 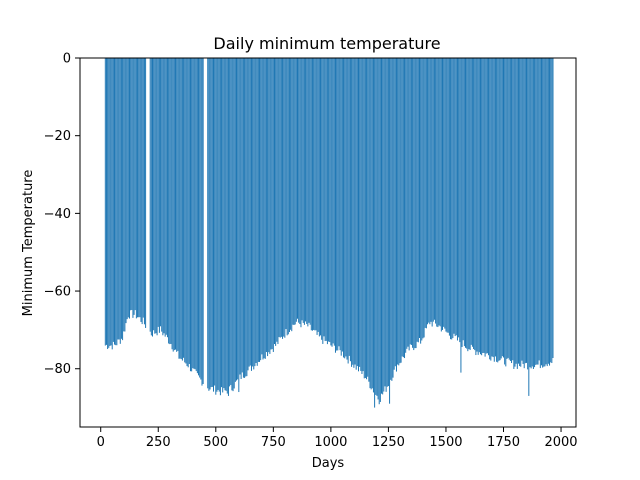 I want to click on x-axis: 0 250 500 750 1000 1250 1500 1750 2000, so click(x=337, y=438).